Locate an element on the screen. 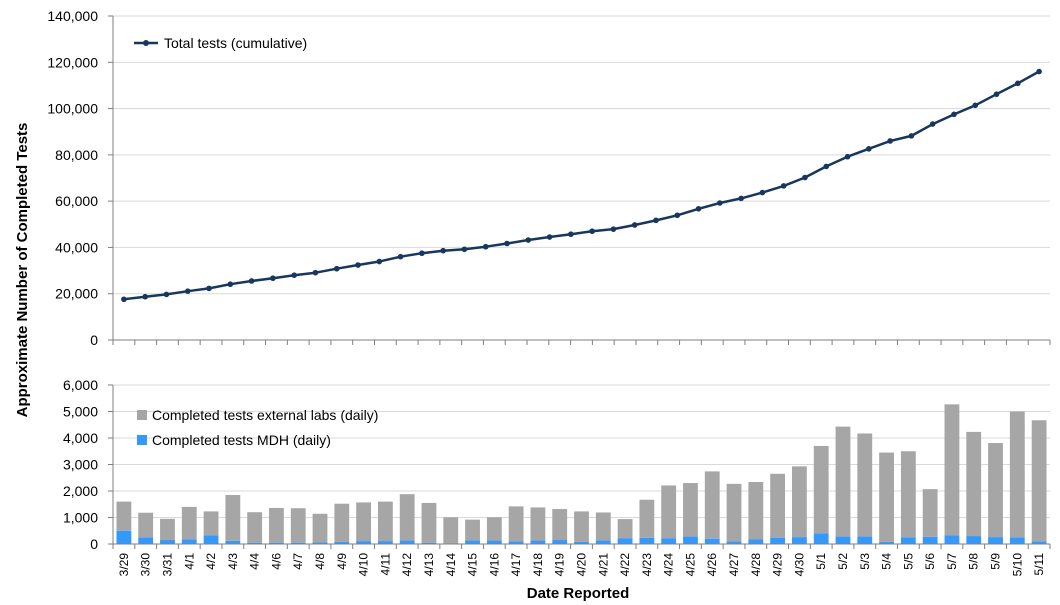 This screenshot has height=605, width=1060. top-y-tick-label: 80,000 is located at coordinates (76, 155).